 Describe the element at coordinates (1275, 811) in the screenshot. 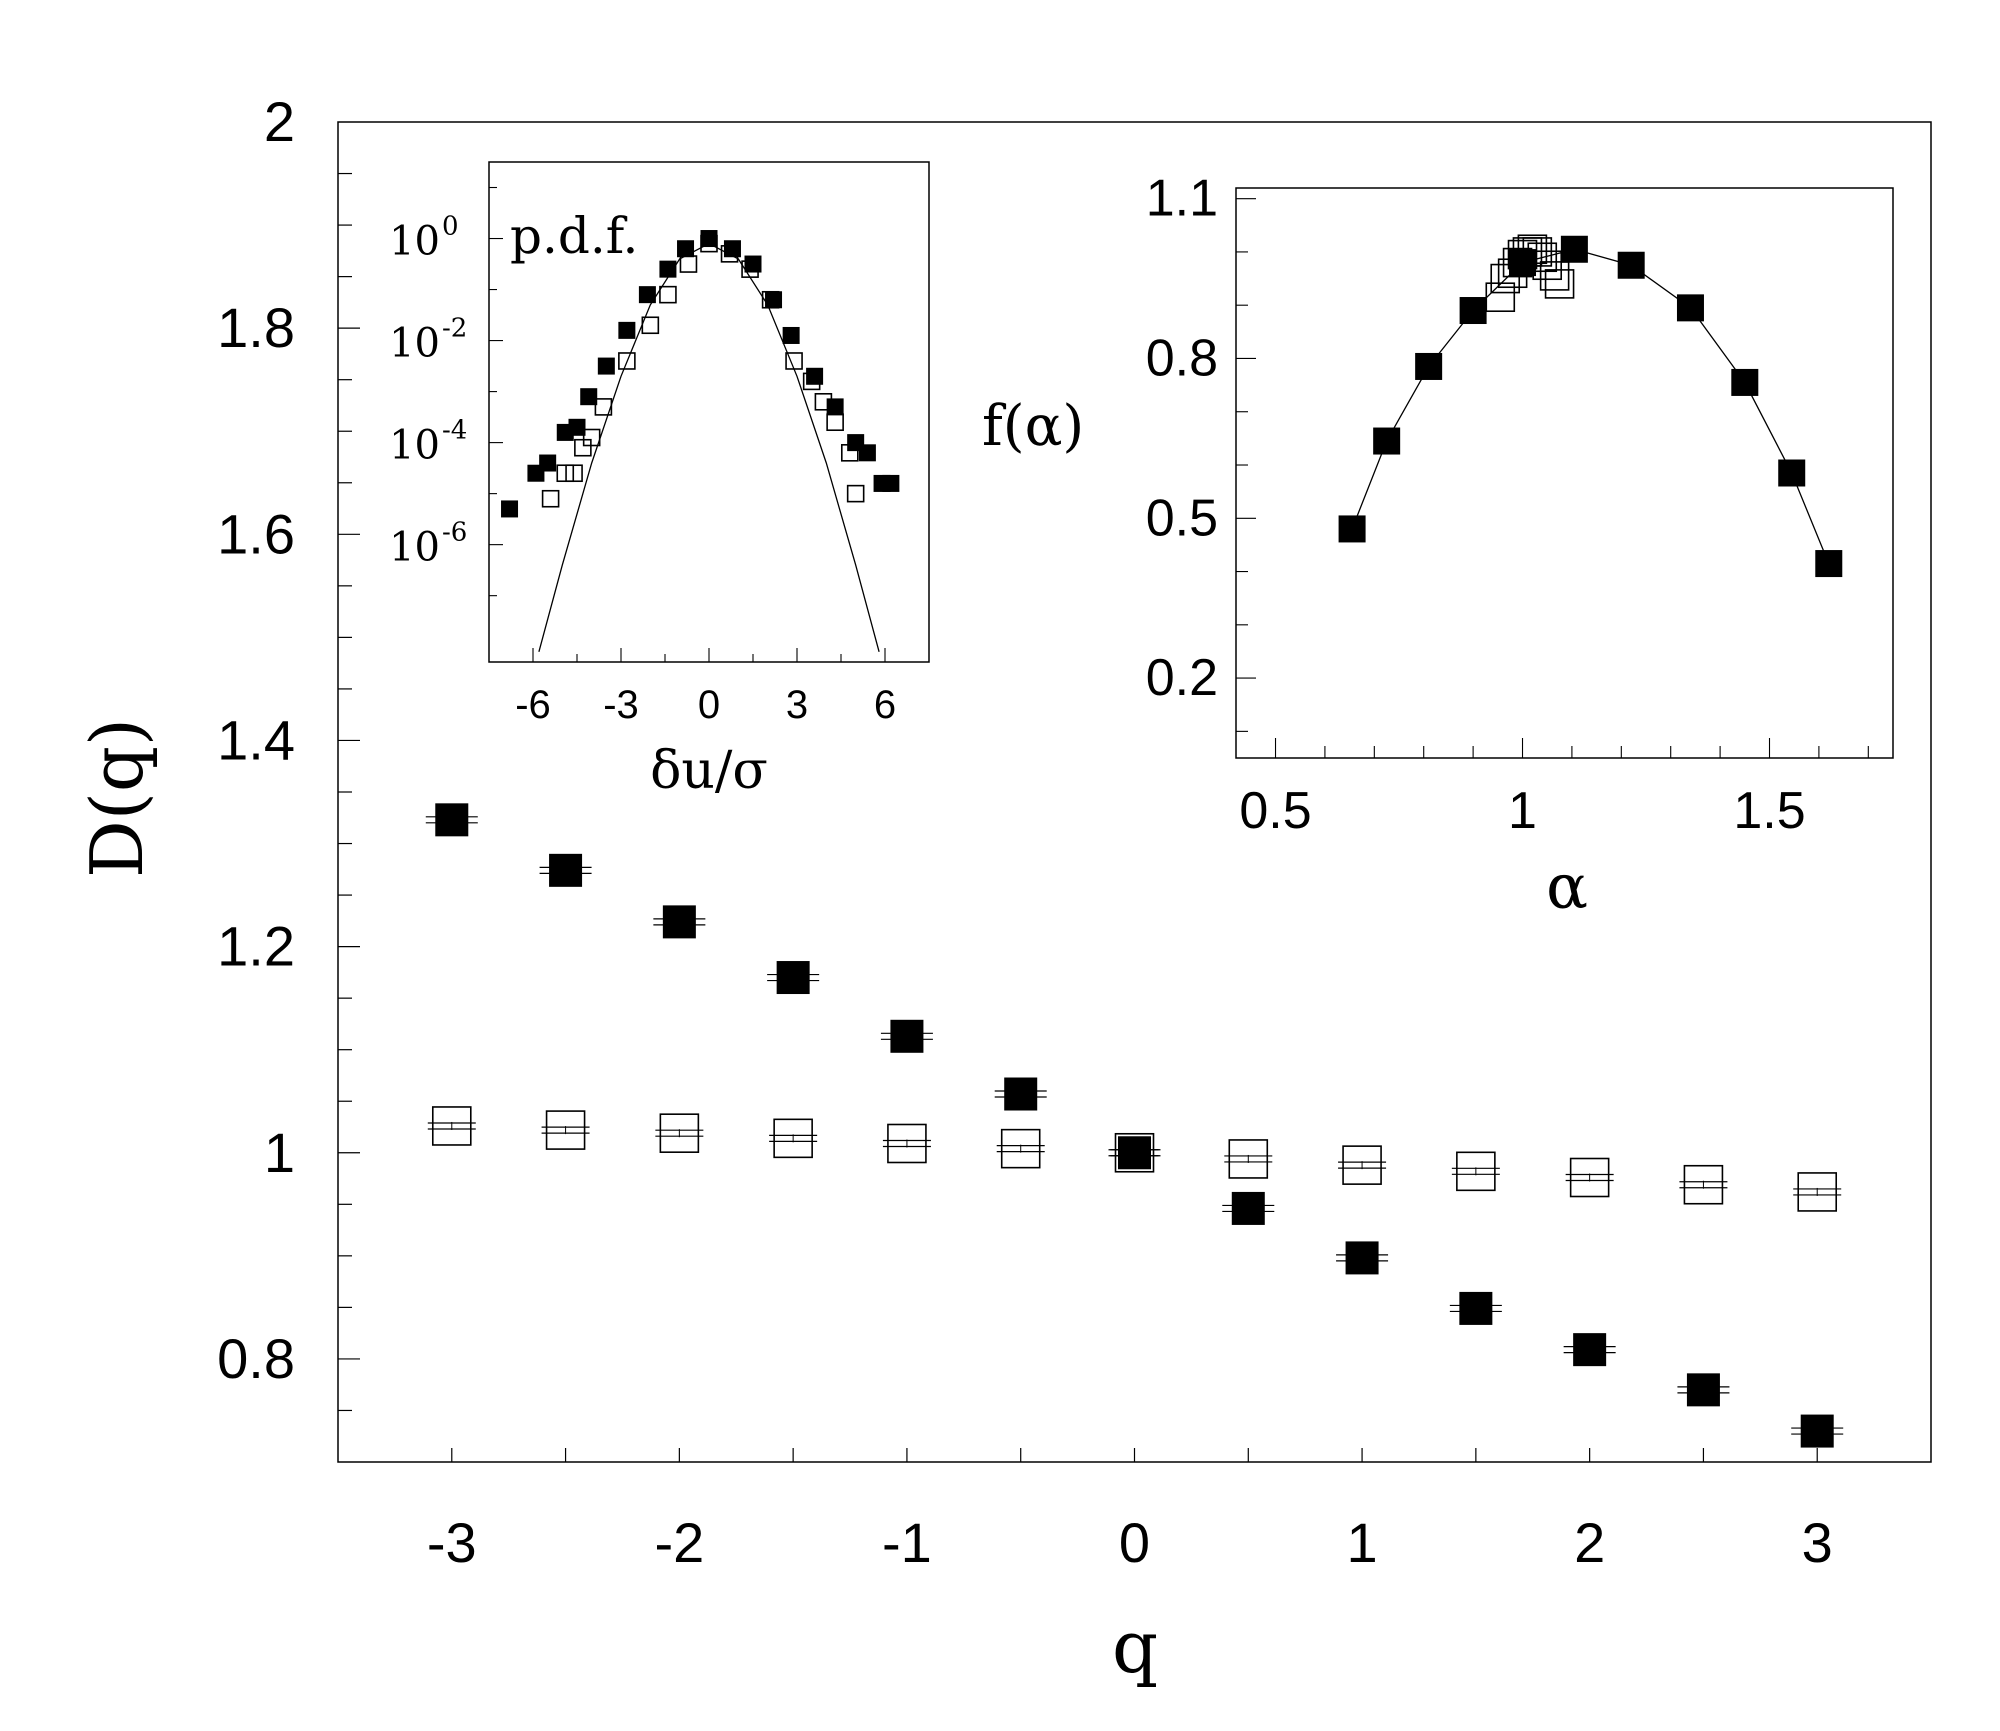

I see `falpha-x-tick-label: 0.5` at that location.